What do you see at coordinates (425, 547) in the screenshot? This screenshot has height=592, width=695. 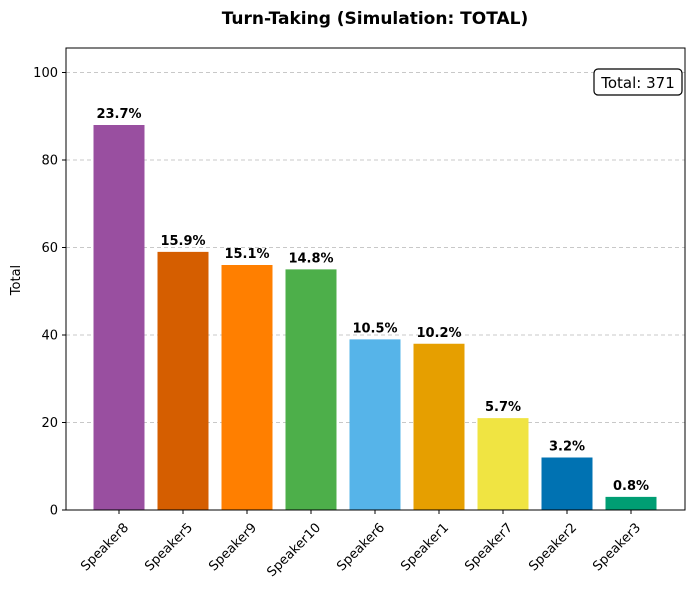 I see `x-tick-label: Speaker1` at bounding box center [425, 547].